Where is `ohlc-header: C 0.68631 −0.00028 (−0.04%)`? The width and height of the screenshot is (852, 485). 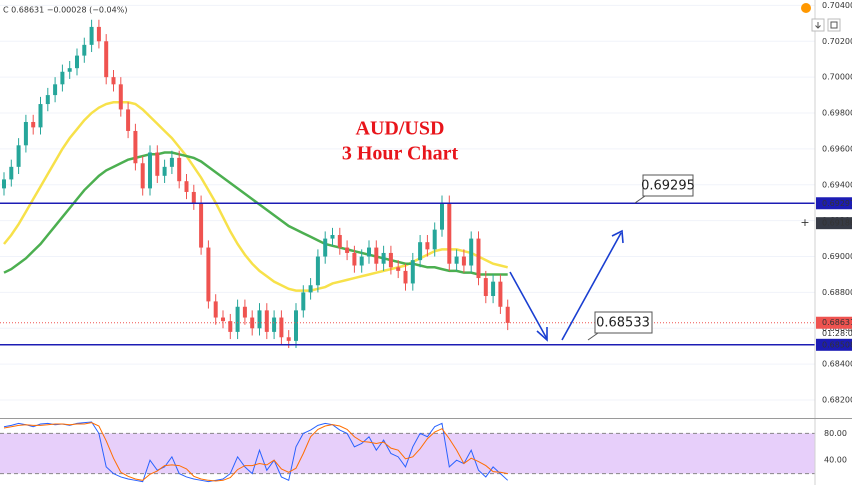 ohlc-header: C 0.68631 −0.00028 (−0.04%) is located at coordinates (65, 10).